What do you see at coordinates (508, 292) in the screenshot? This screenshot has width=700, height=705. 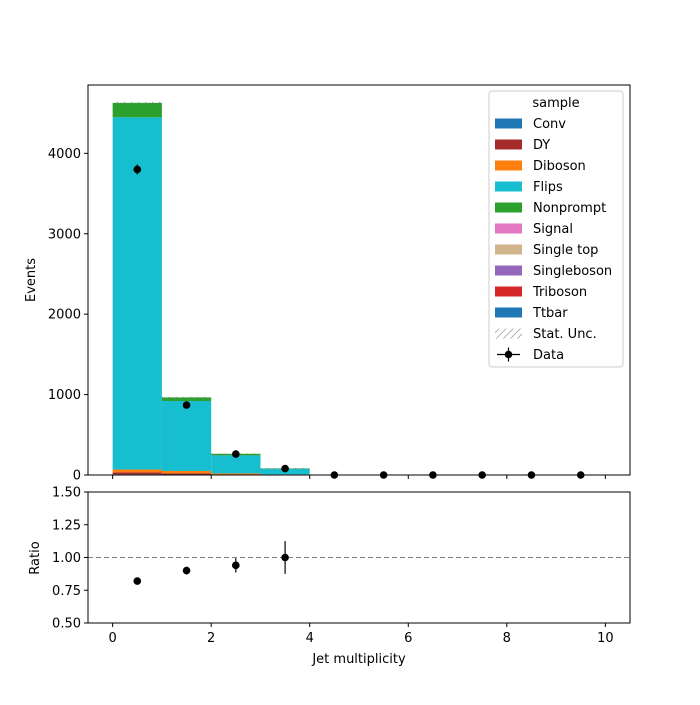 I see `legend-swatch-triboson` at bounding box center [508, 292].